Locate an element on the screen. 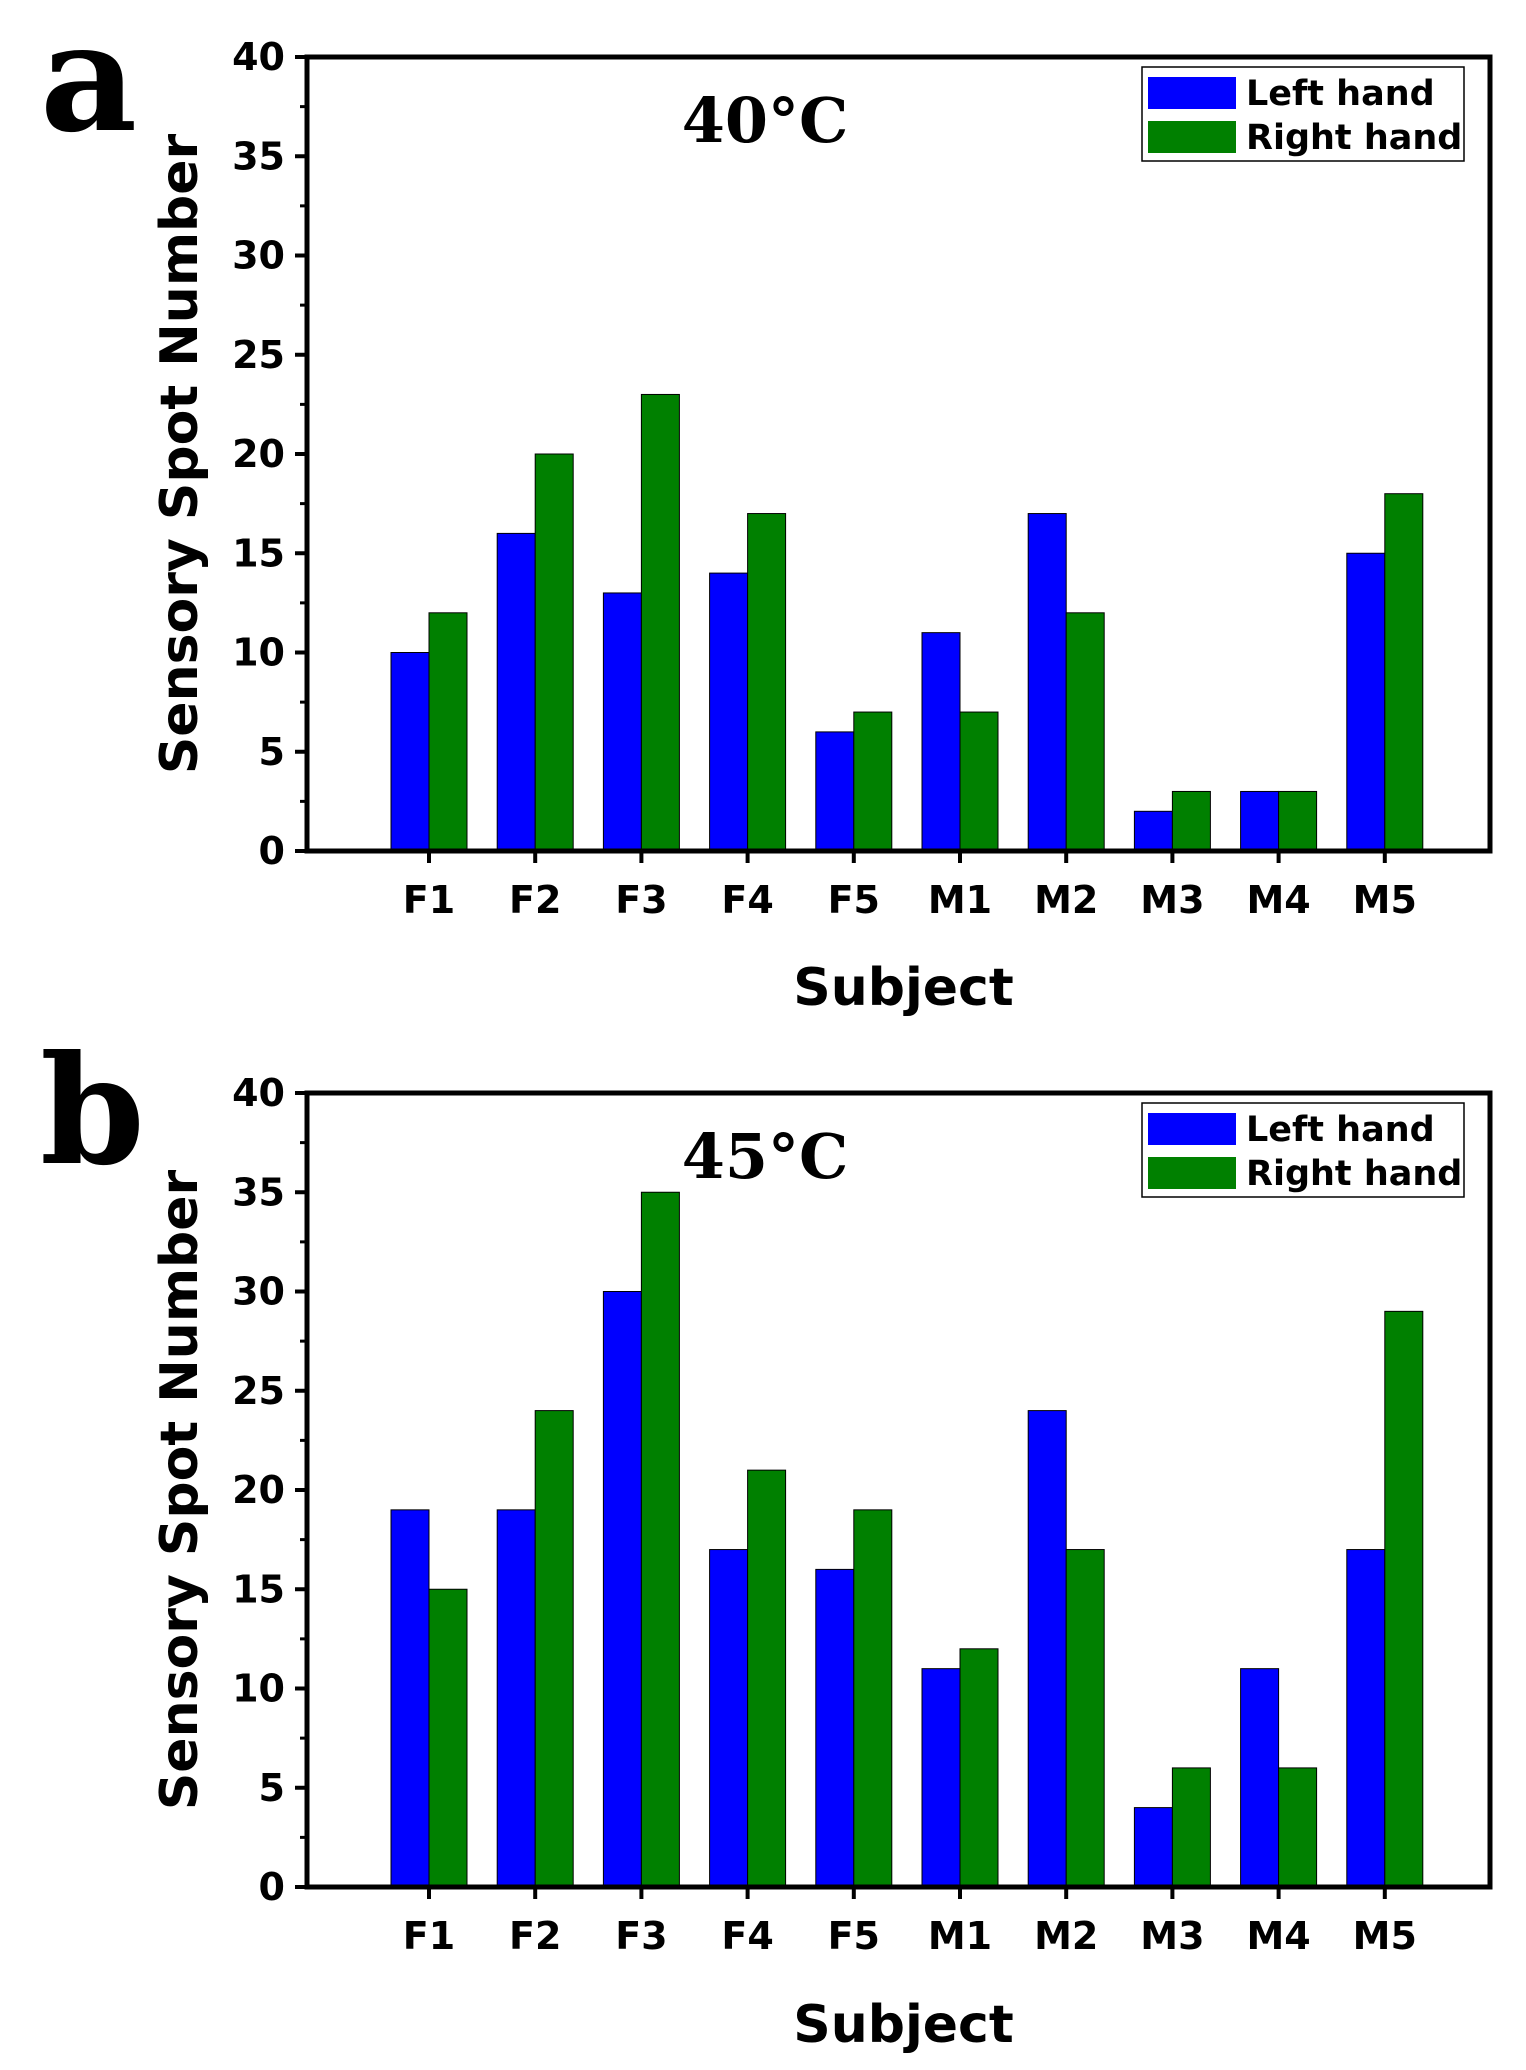 This screenshot has width=1526, height=2070. panel-letter: b is located at coordinates (92, 1111).